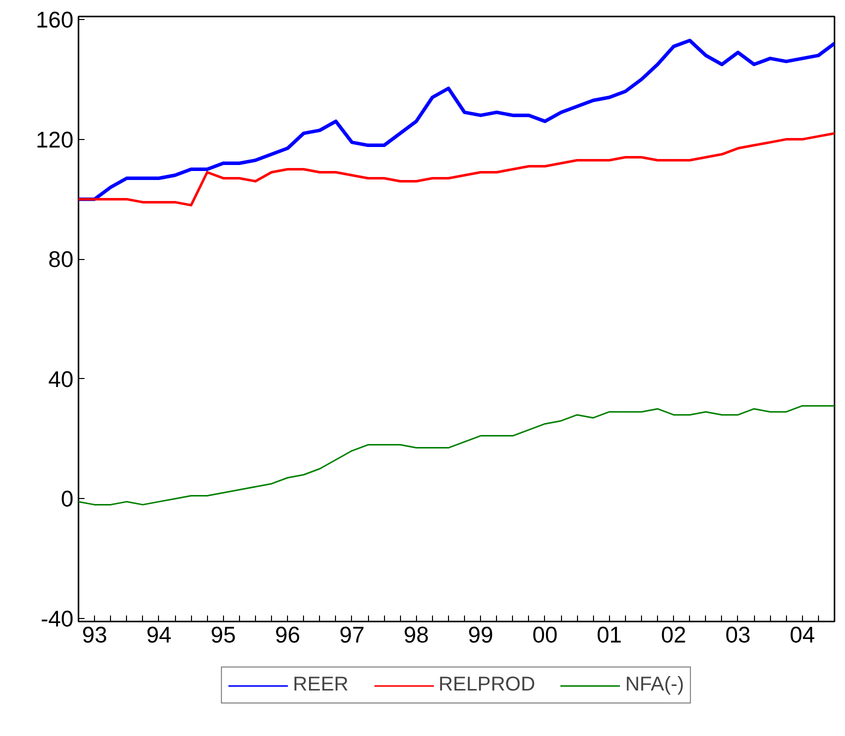 The height and width of the screenshot is (736, 845). What do you see at coordinates (416, 635) in the screenshot?
I see `x-tick-label: 98` at bounding box center [416, 635].